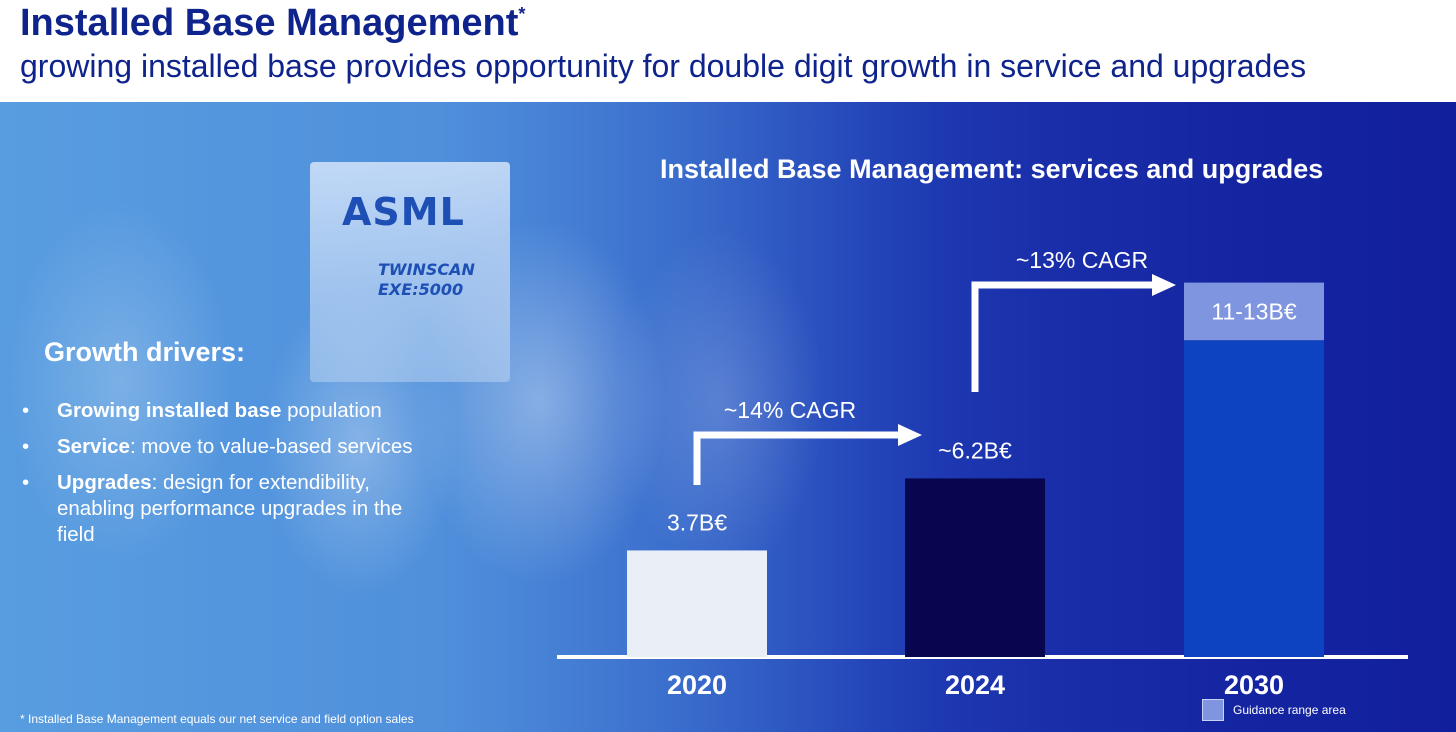 The height and width of the screenshot is (732, 1456). I want to click on growth-drivers-title: Growth drivers:, so click(145, 352).